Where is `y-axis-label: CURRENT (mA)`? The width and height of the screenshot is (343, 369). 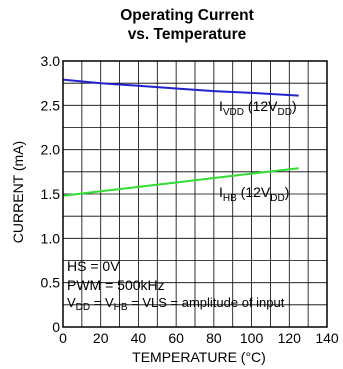
y-axis-label: CURRENT (mA) is located at coordinates (18, 192).